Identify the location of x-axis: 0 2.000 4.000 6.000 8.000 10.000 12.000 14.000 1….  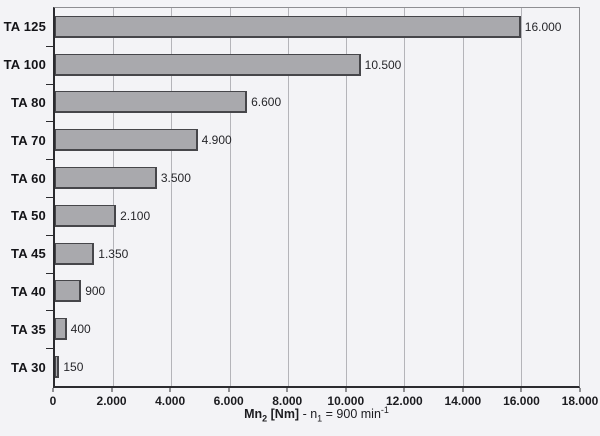
(323, 408).